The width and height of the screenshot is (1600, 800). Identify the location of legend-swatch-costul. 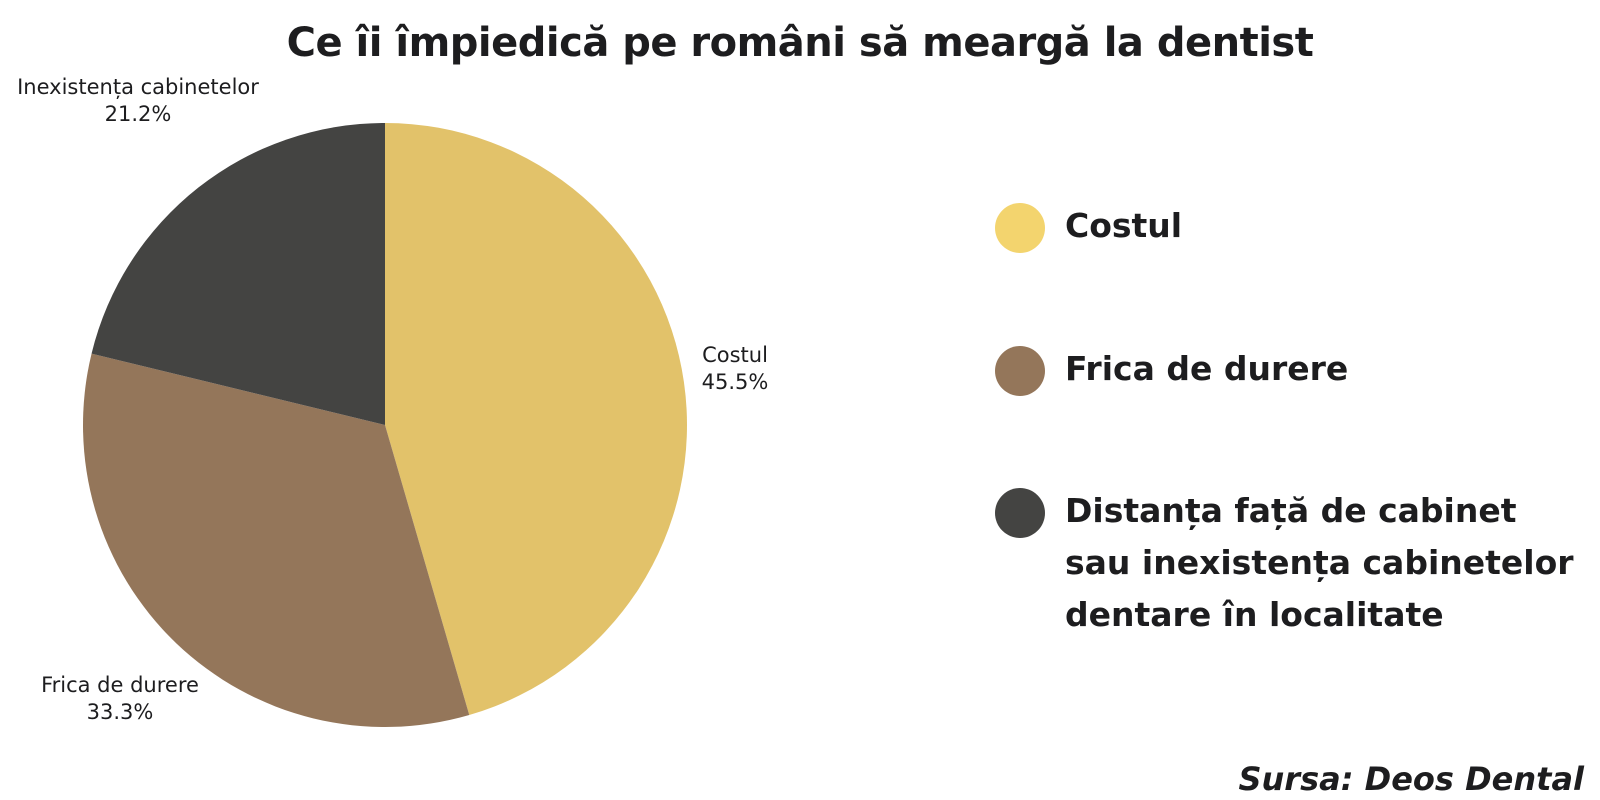
(1020, 228).